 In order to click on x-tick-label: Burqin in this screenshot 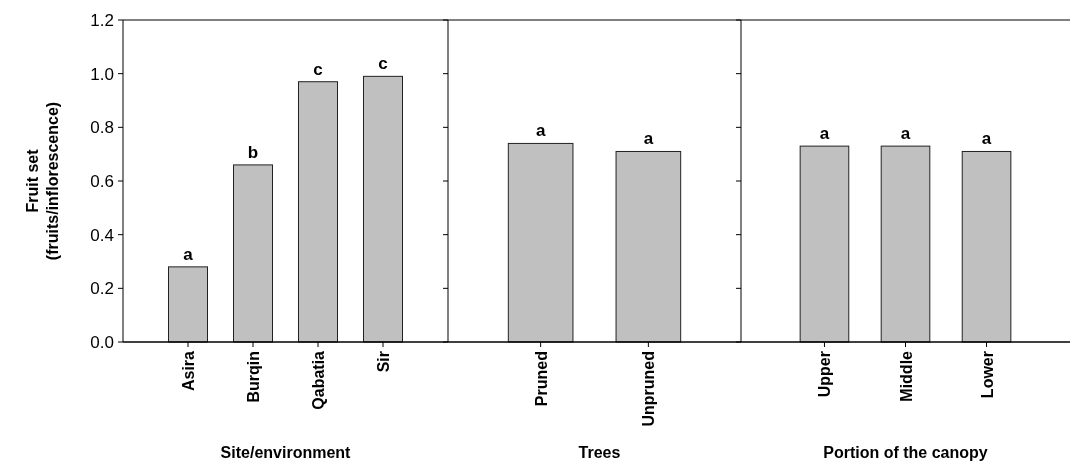, I will do `click(253, 377)`.